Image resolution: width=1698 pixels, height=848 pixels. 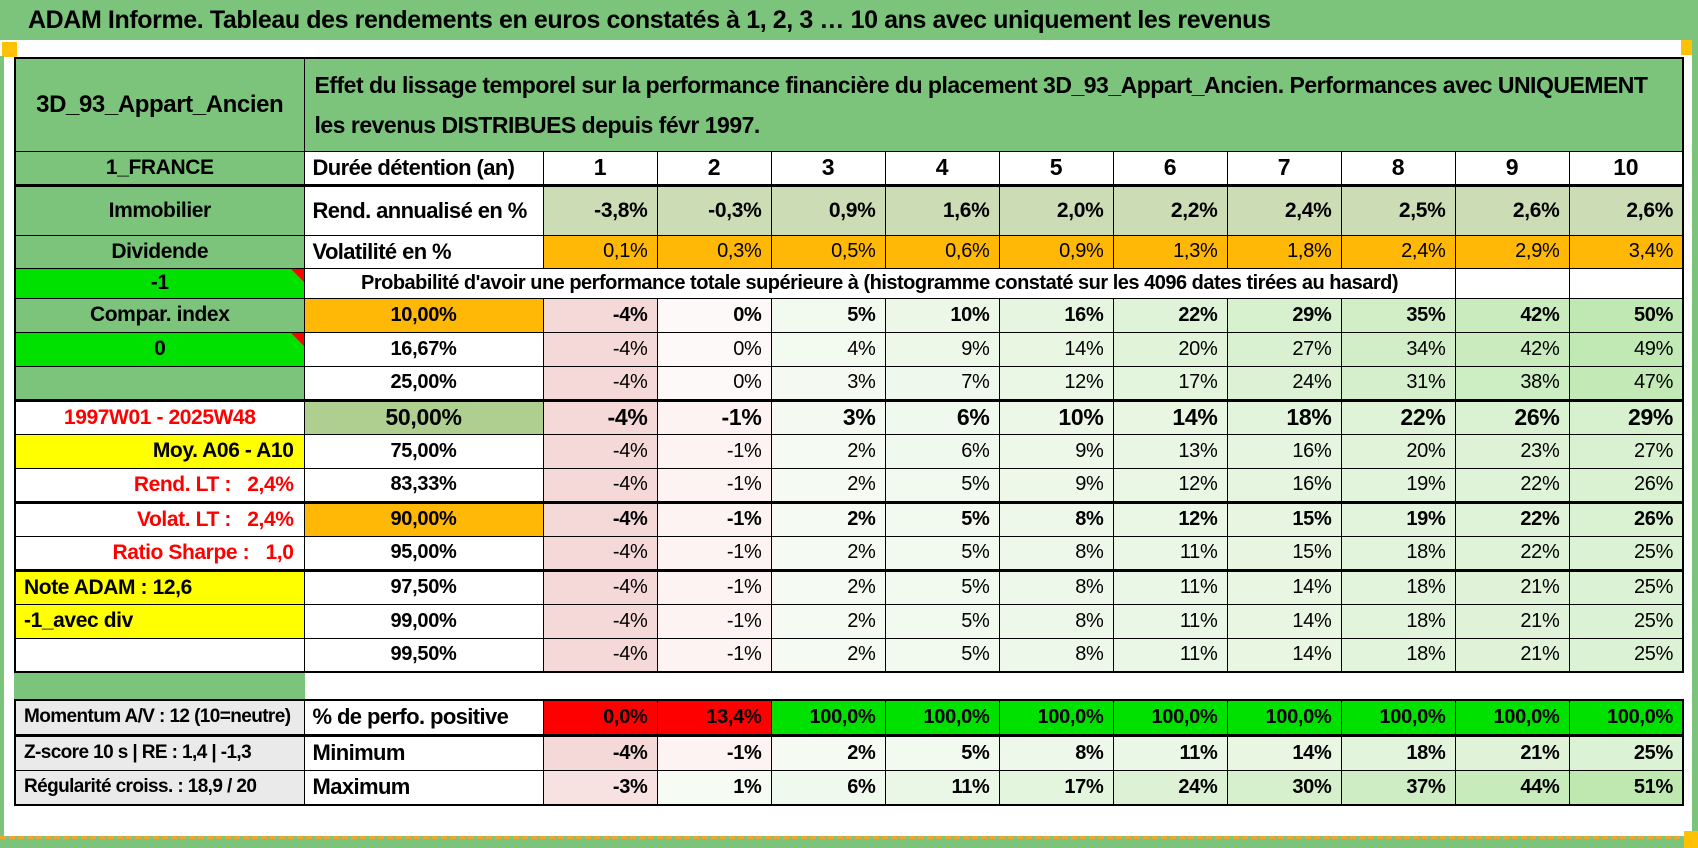 I want to click on row-label-b: Volatilité en %, so click(x=423, y=251).